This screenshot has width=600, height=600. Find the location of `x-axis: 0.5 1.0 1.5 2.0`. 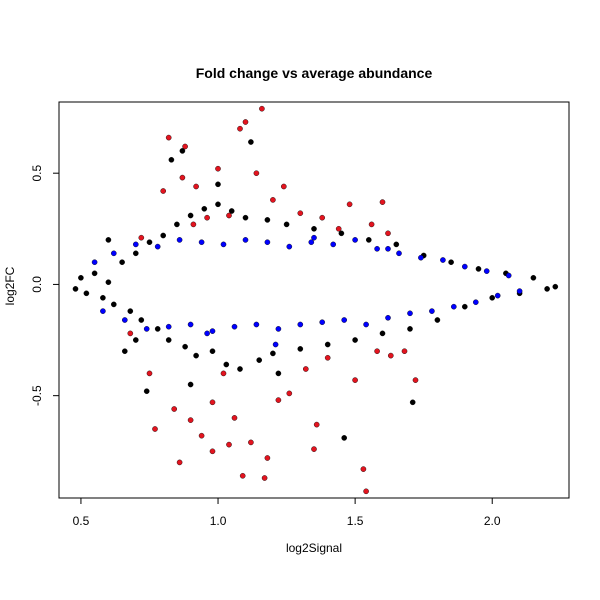

x-axis: 0.5 1.0 1.5 2.0 is located at coordinates (287, 513).